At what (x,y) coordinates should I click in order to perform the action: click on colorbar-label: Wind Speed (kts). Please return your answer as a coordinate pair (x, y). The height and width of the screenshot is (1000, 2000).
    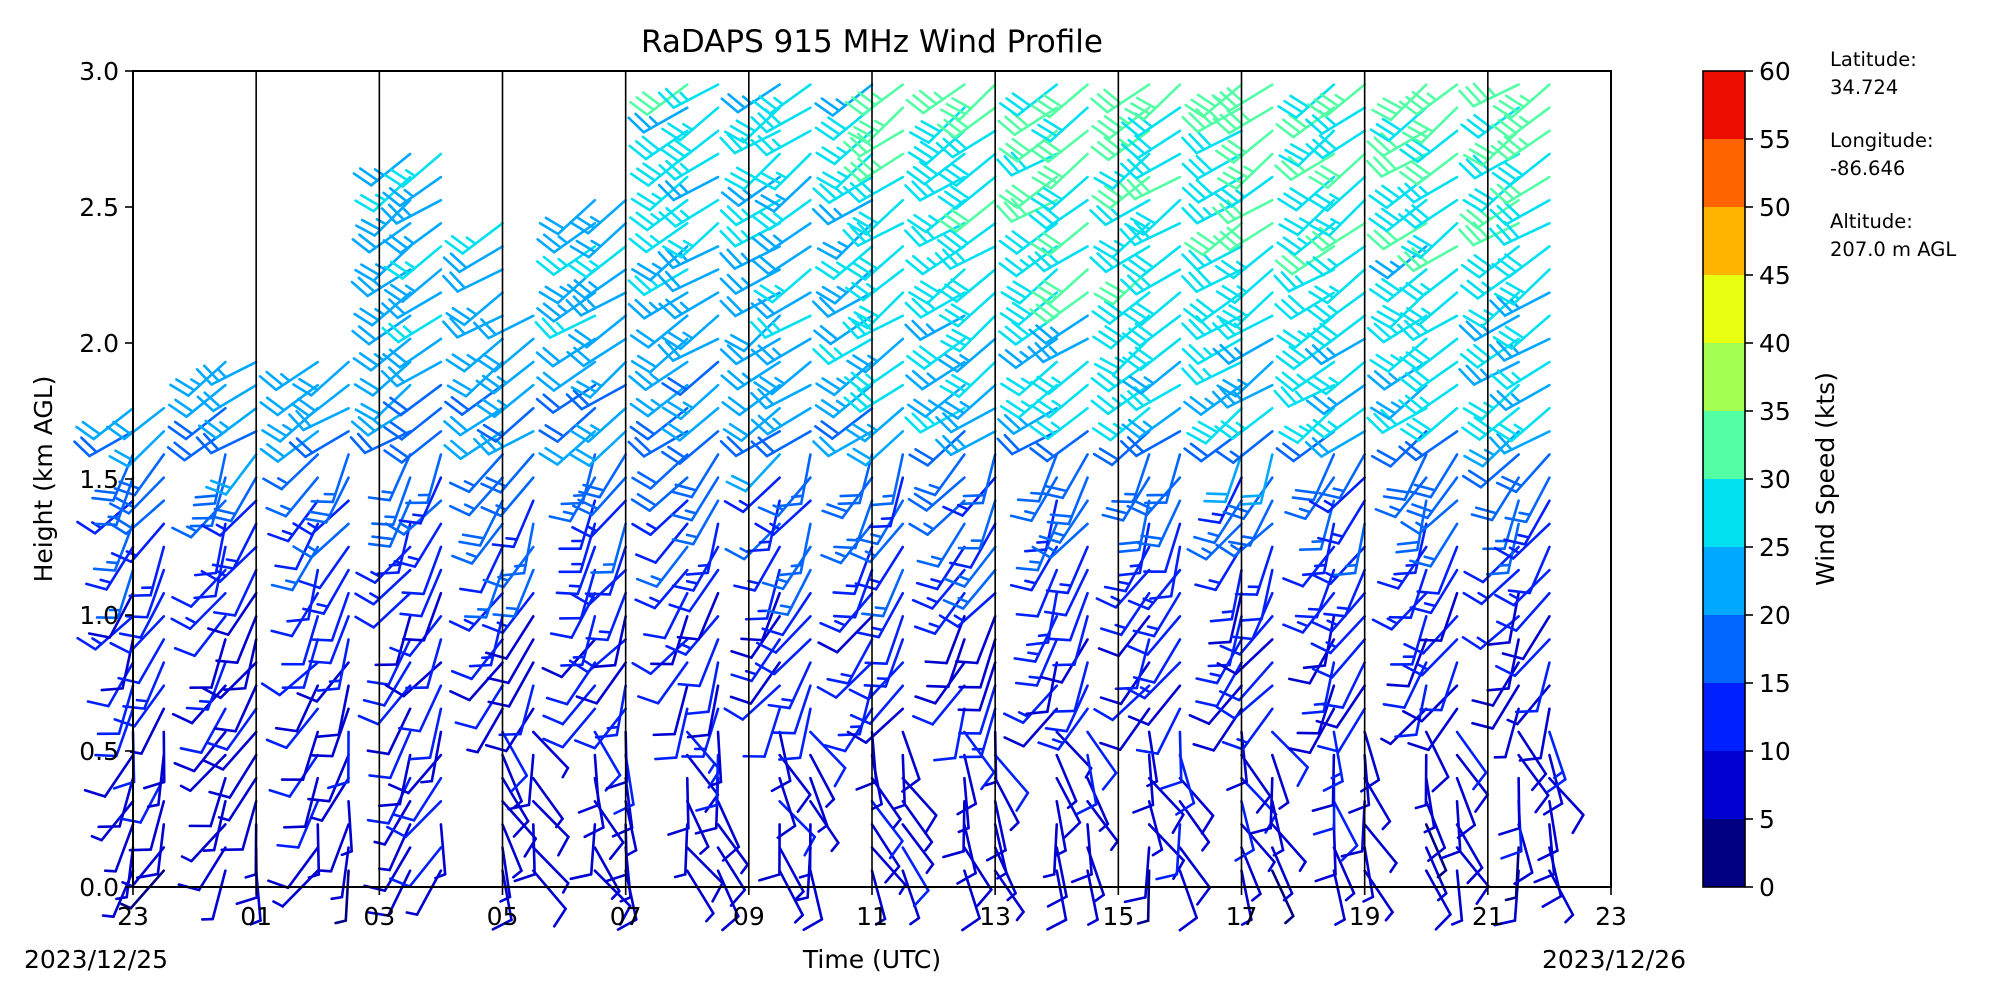
    Looking at the image, I should click on (1825, 479).